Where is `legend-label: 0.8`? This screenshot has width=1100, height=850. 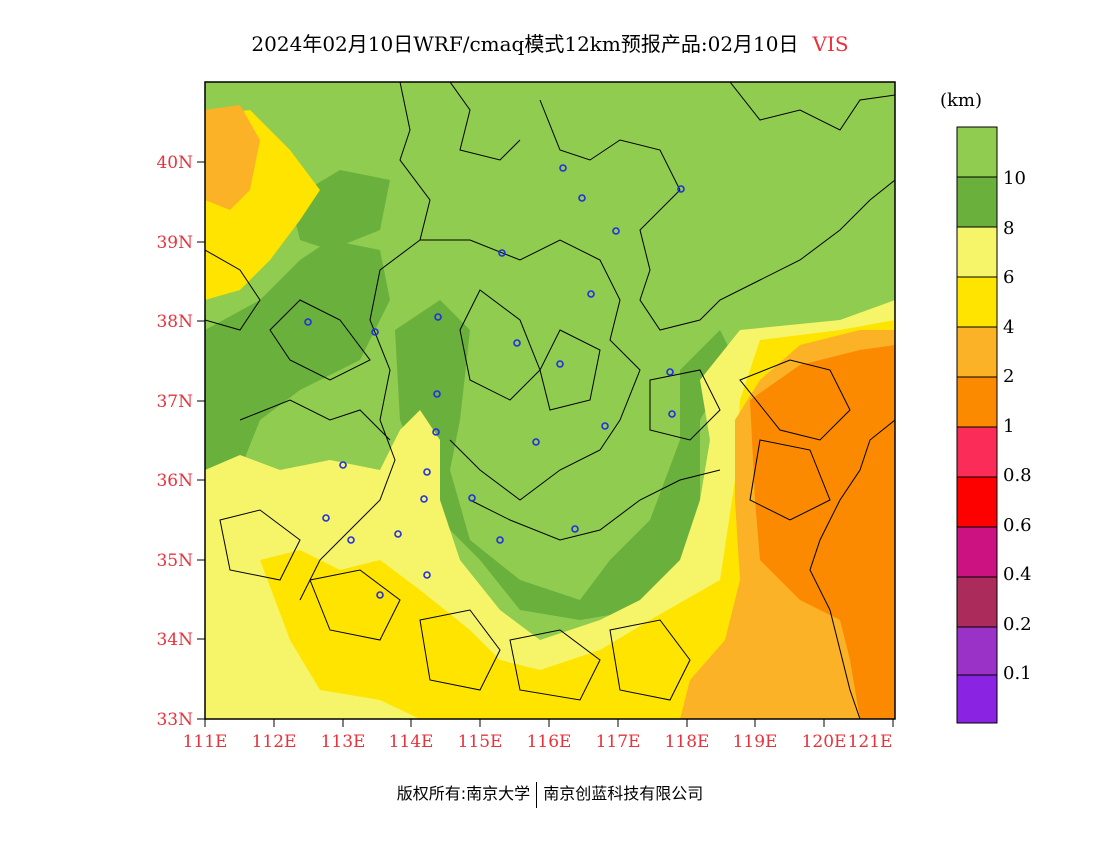 legend-label: 0.8 is located at coordinates (1017, 475).